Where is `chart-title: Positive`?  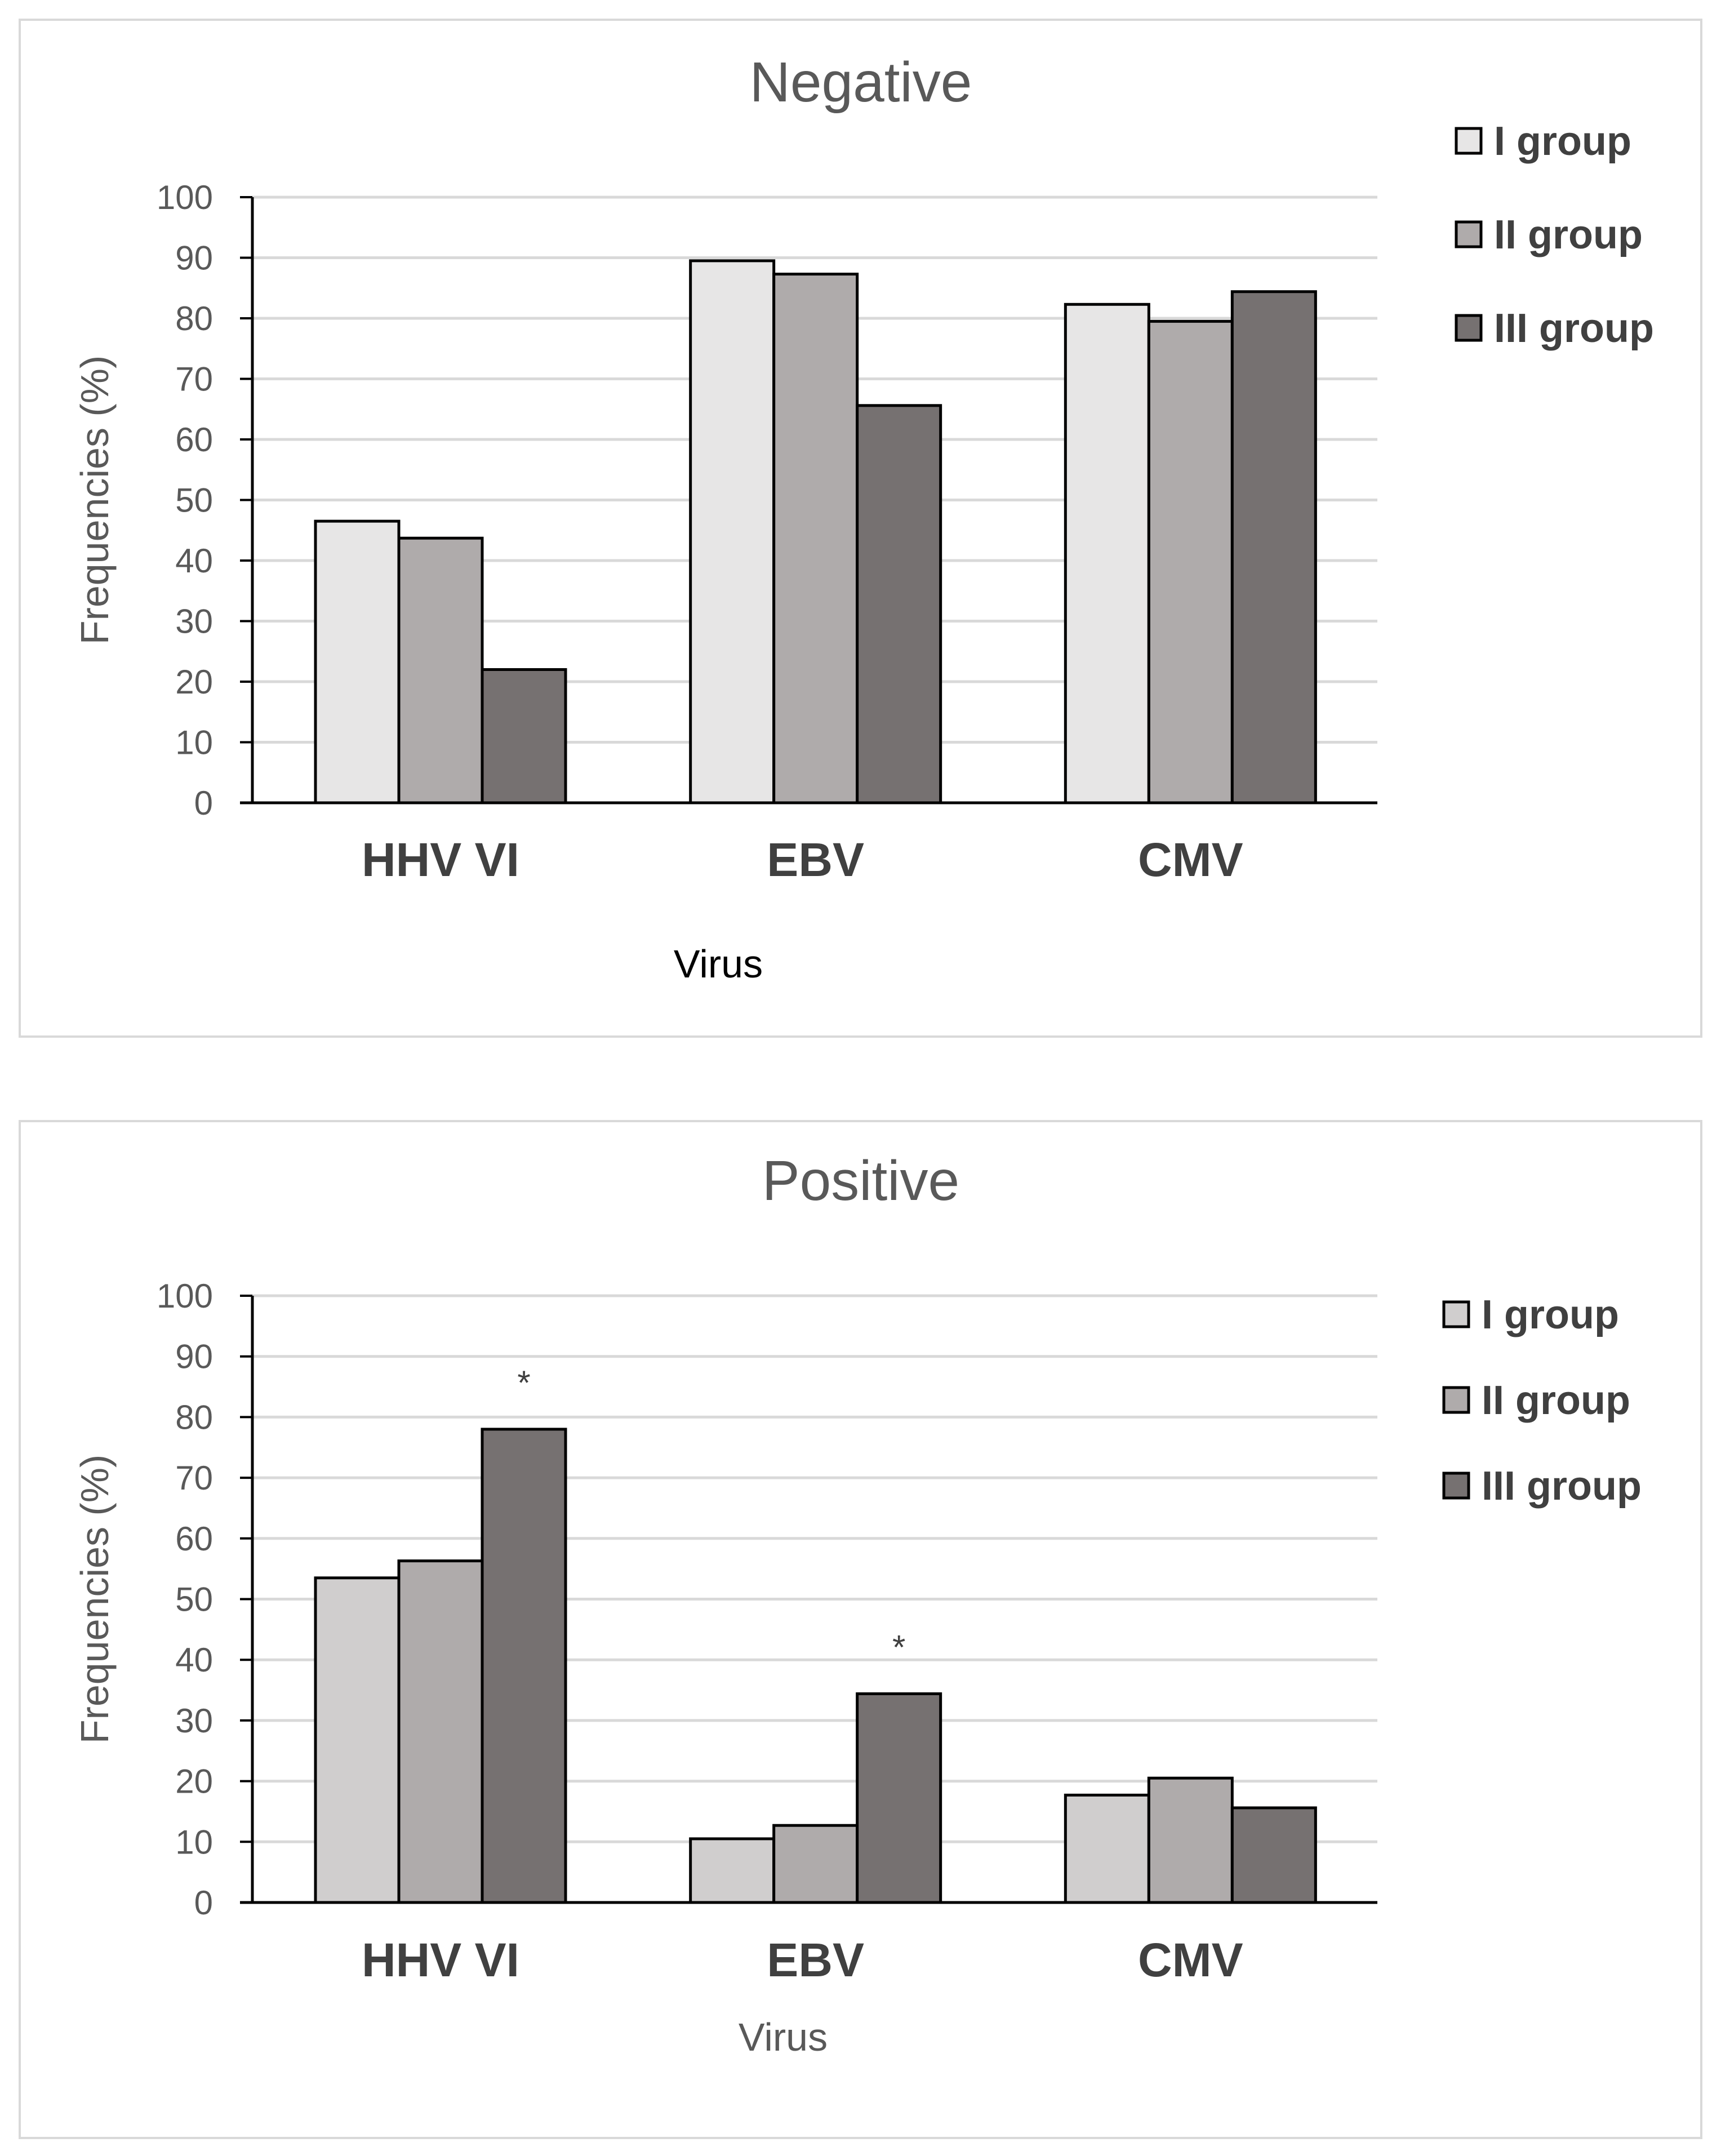 chart-title: Positive is located at coordinates (860, 1180).